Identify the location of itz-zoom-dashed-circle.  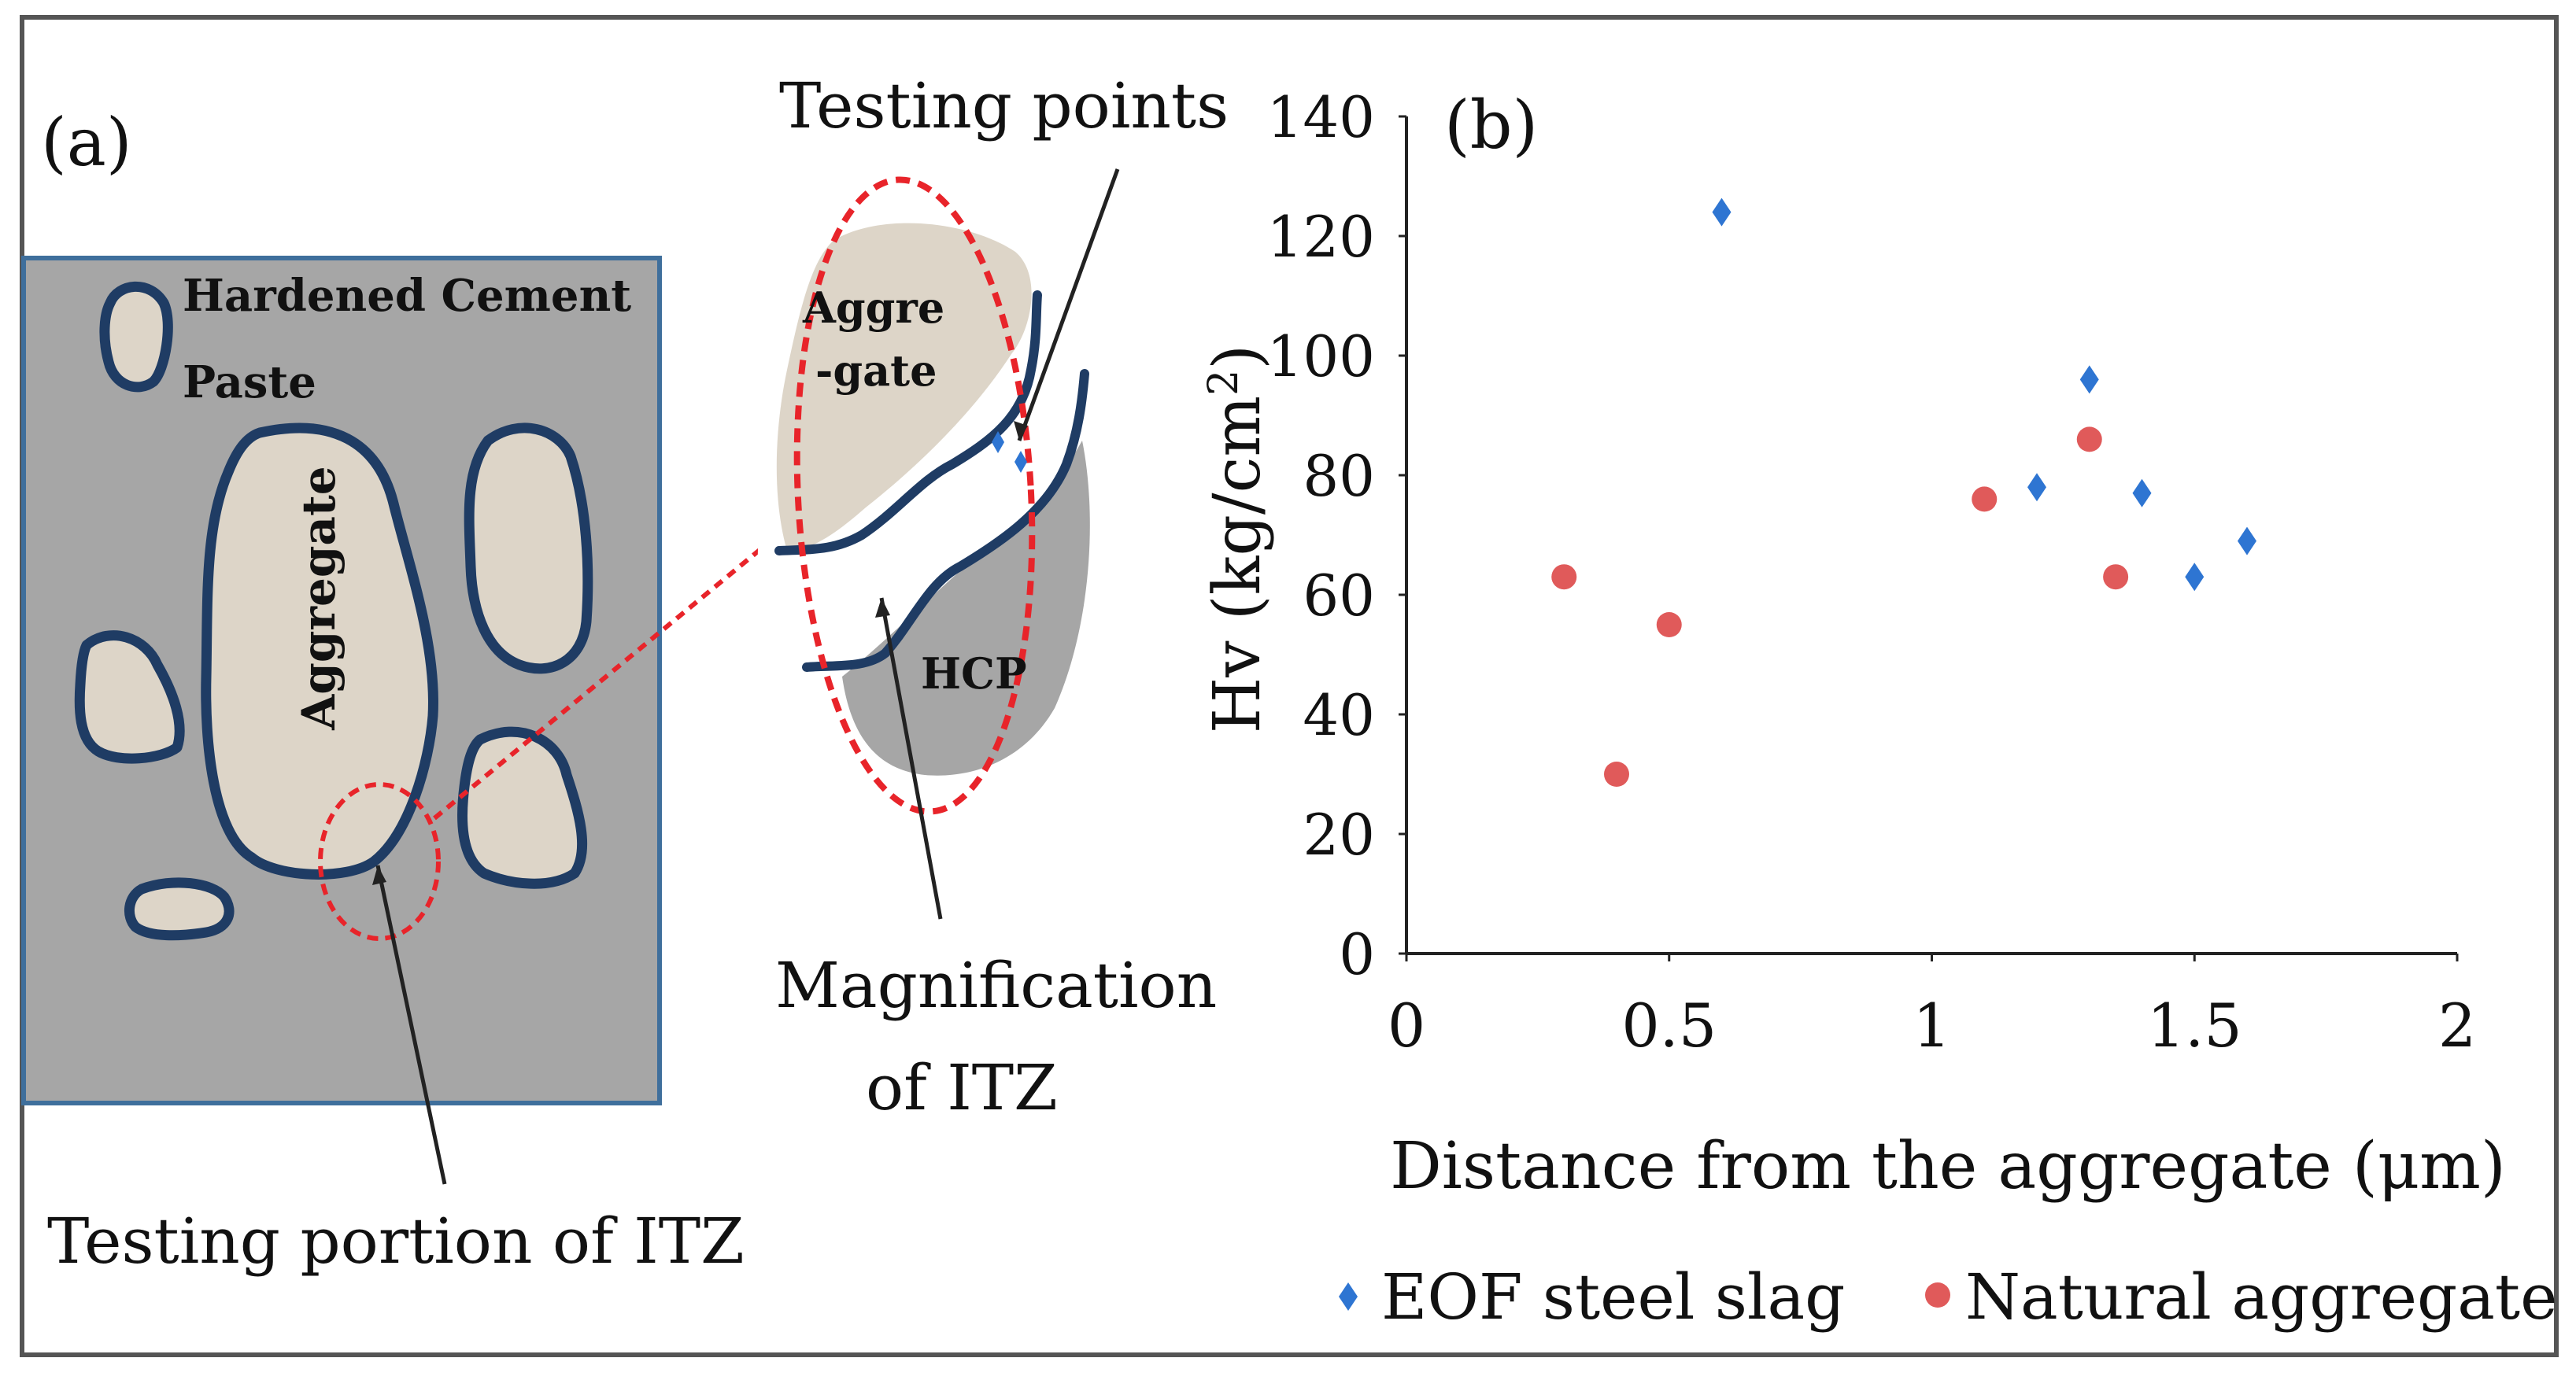
(915, 495).